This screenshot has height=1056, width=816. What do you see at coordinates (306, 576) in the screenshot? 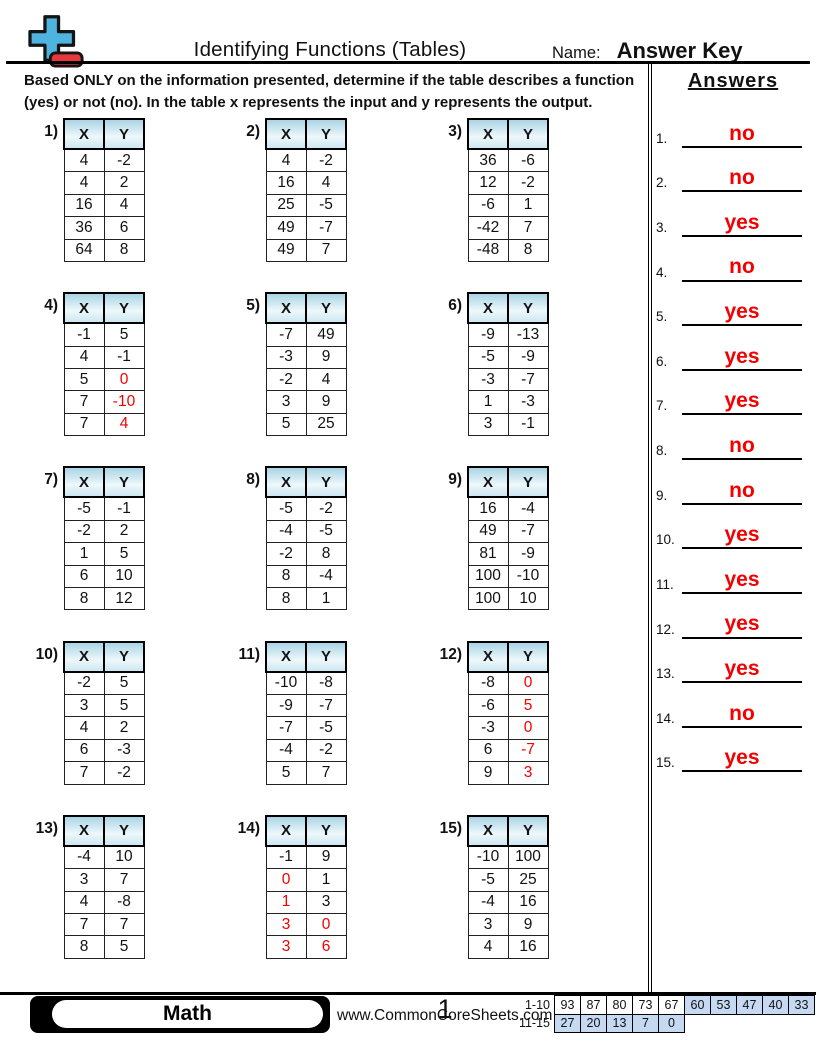
I see `table-row: 8 -4` at bounding box center [306, 576].